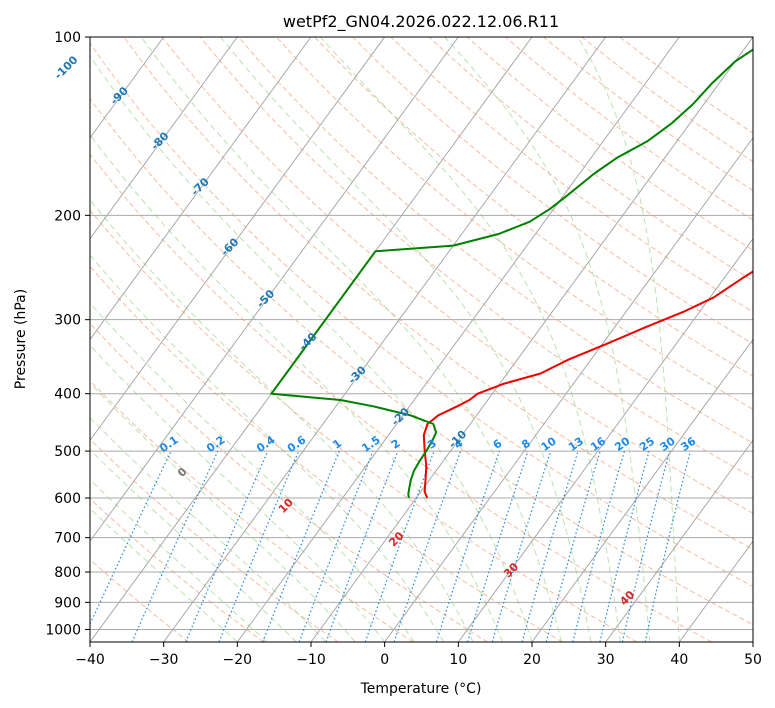 The width and height of the screenshot is (775, 708). What do you see at coordinates (67, 452) in the screenshot?
I see `y-tick-label: 500` at bounding box center [67, 452].